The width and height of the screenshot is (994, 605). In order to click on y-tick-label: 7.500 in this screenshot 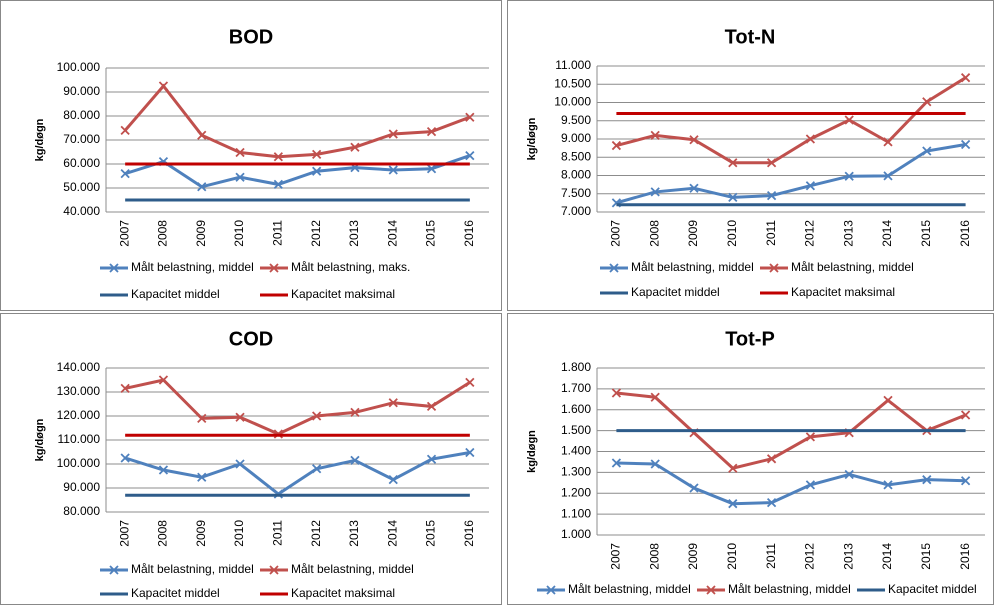, I will do `click(576, 193)`.